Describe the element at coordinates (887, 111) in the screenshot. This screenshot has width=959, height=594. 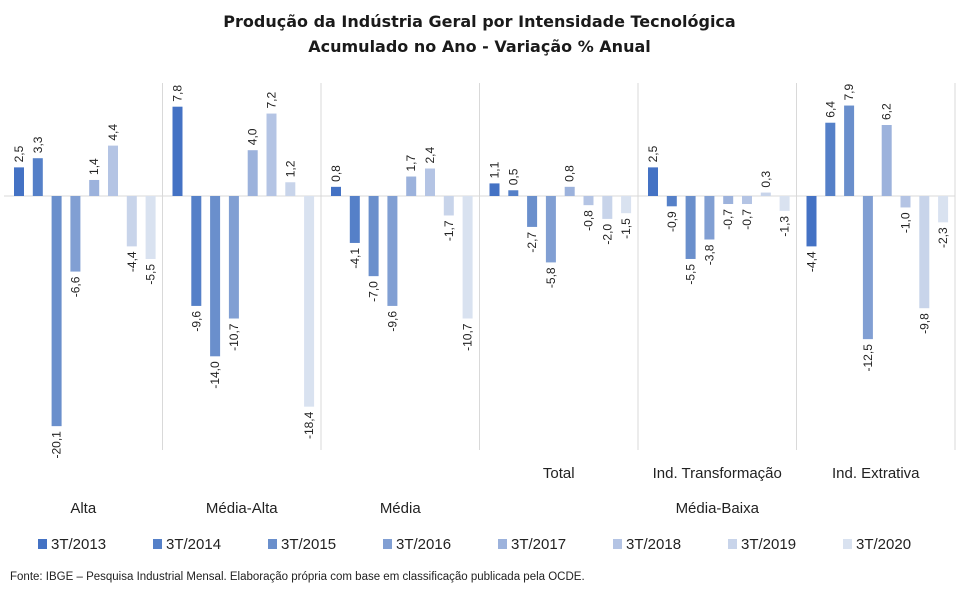
I see `data-label: 6,2` at that location.